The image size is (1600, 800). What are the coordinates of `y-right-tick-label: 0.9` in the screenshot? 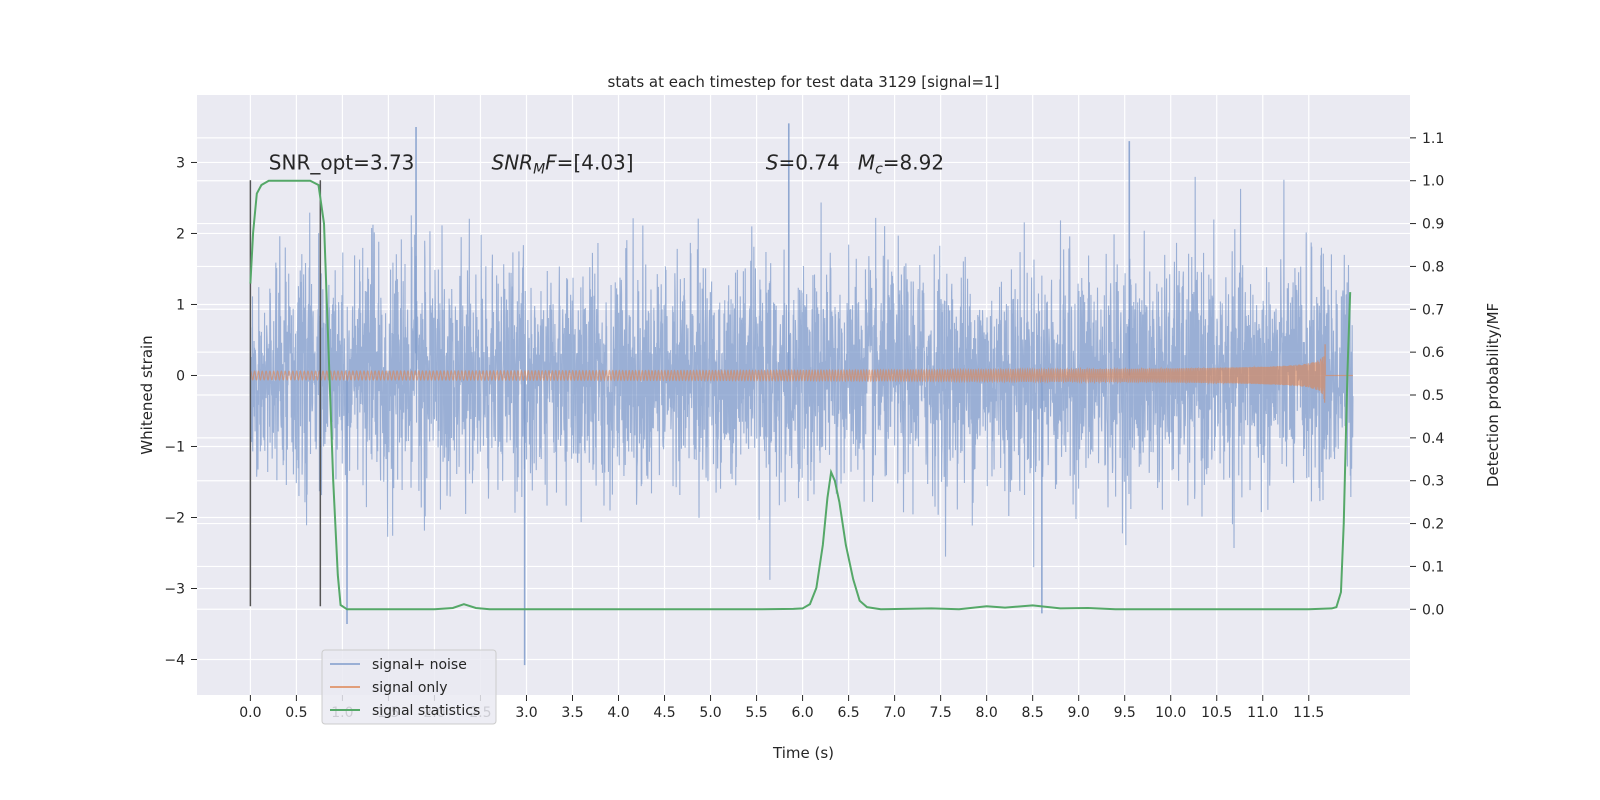 It's located at (1433, 225).